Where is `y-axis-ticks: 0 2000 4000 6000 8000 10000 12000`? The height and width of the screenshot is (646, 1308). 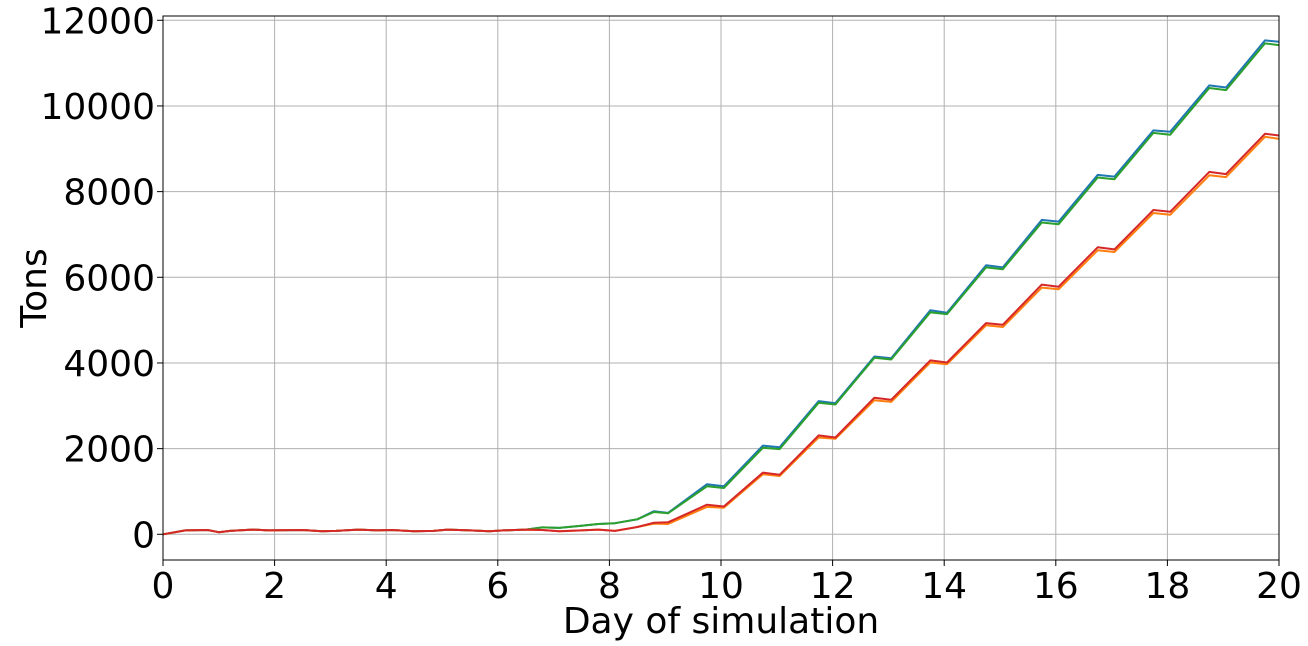 y-axis-ticks: 0 2000 4000 6000 8000 10000 12000 is located at coordinates (101, 278).